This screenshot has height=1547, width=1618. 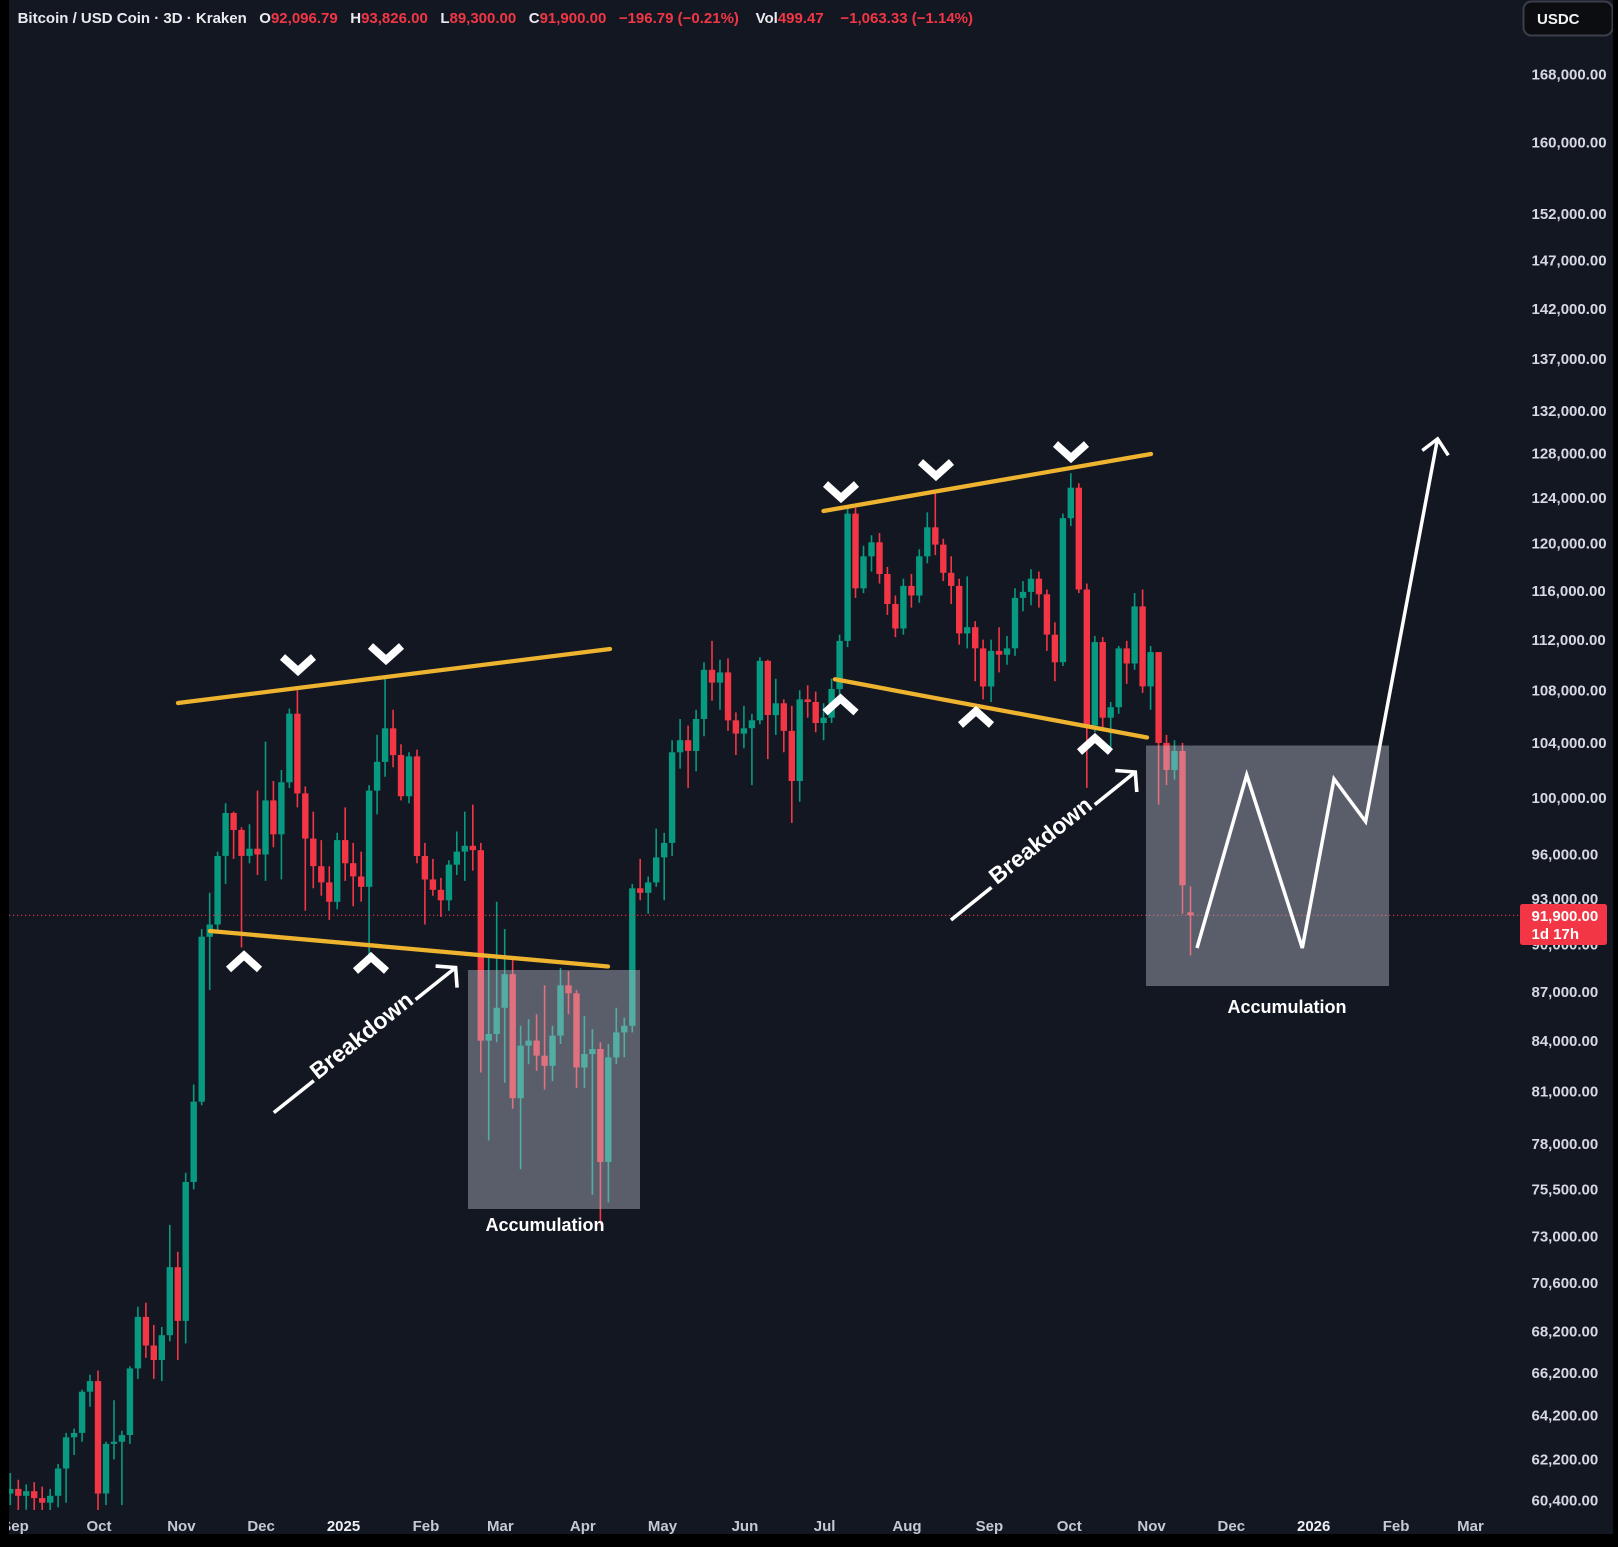 What do you see at coordinates (1565, 1460) in the screenshot?
I see `svg-text: 62,200.00` at bounding box center [1565, 1460].